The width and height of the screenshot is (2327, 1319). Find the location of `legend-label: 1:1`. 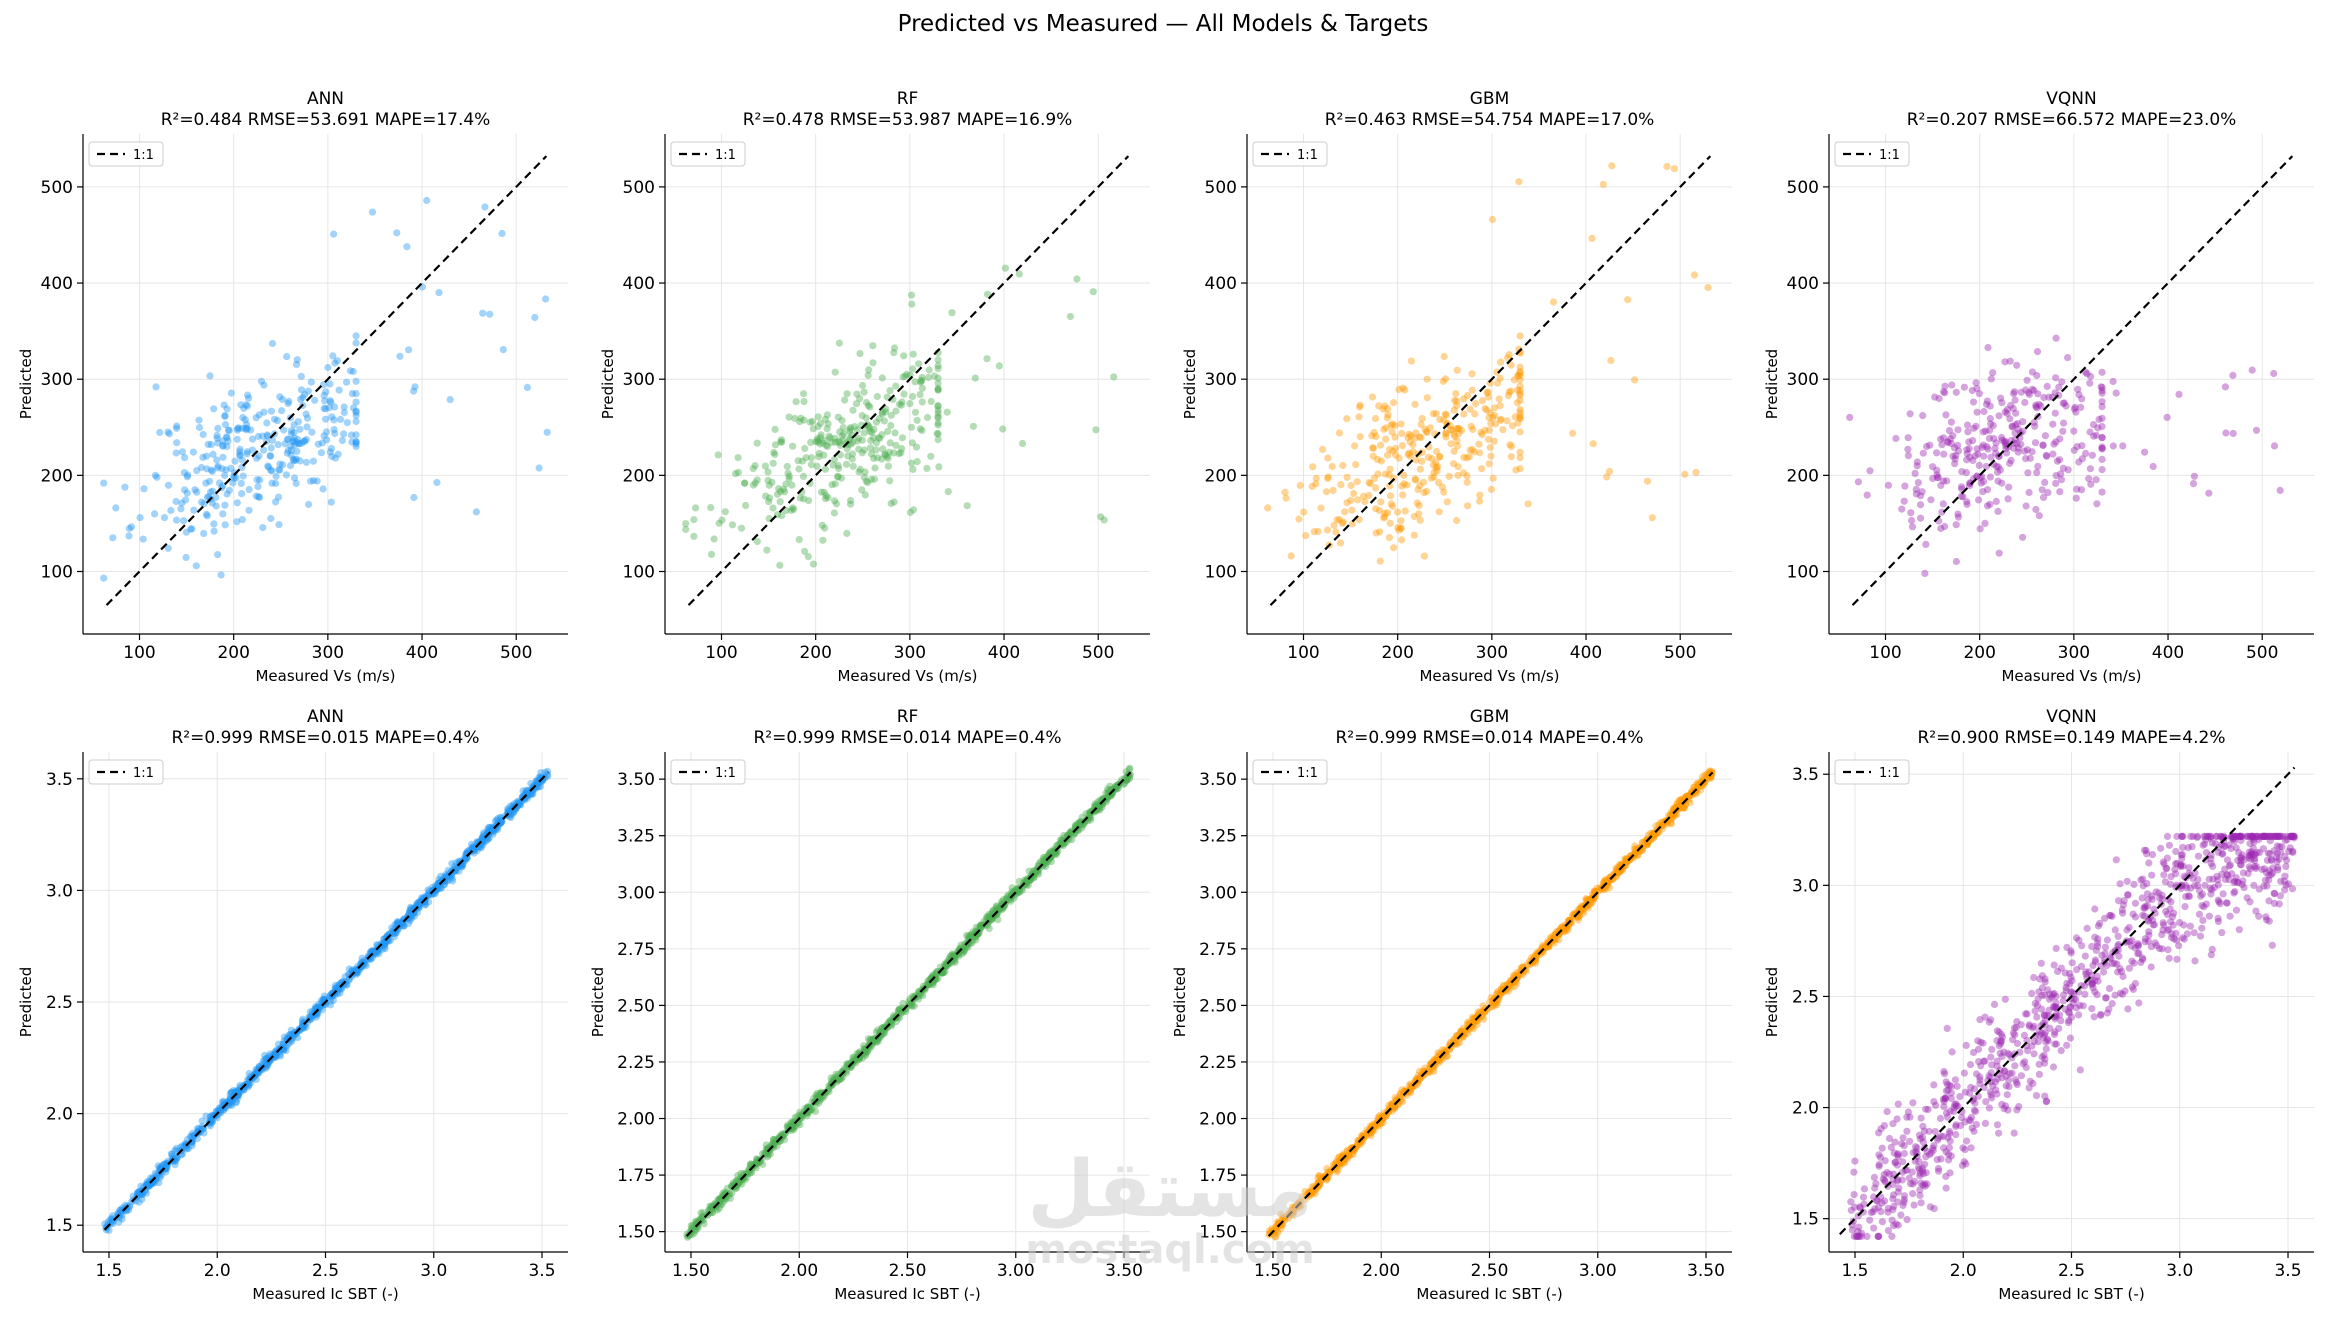

legend-label: 1:1 is located at coordinates (1307, 155).